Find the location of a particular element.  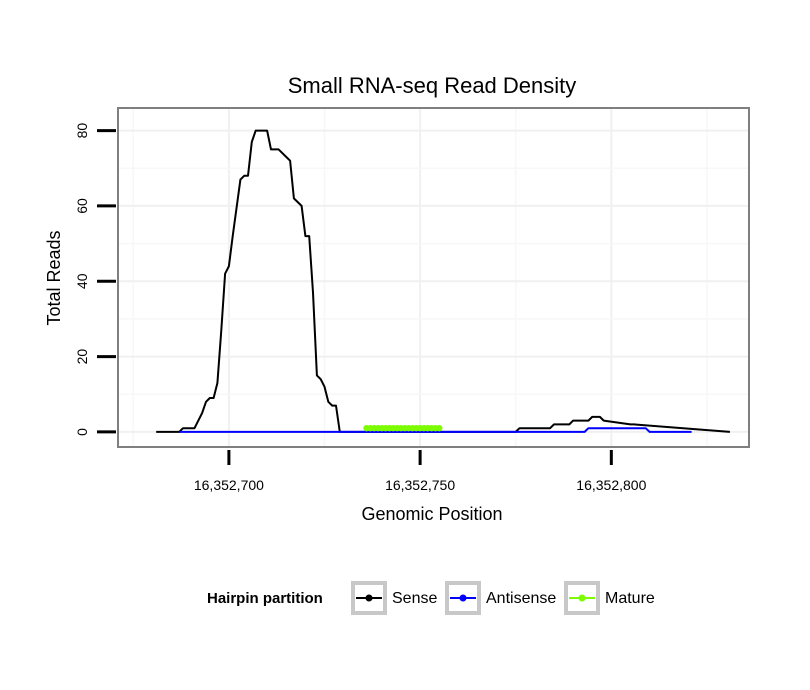

antisense-line is located at coordinates (435, 430).